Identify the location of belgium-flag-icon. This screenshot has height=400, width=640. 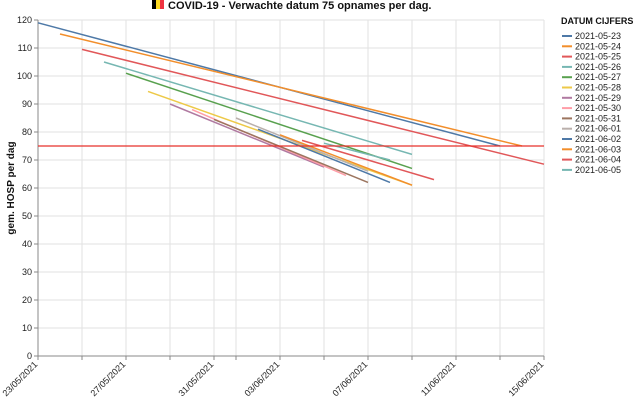
(158, 4).